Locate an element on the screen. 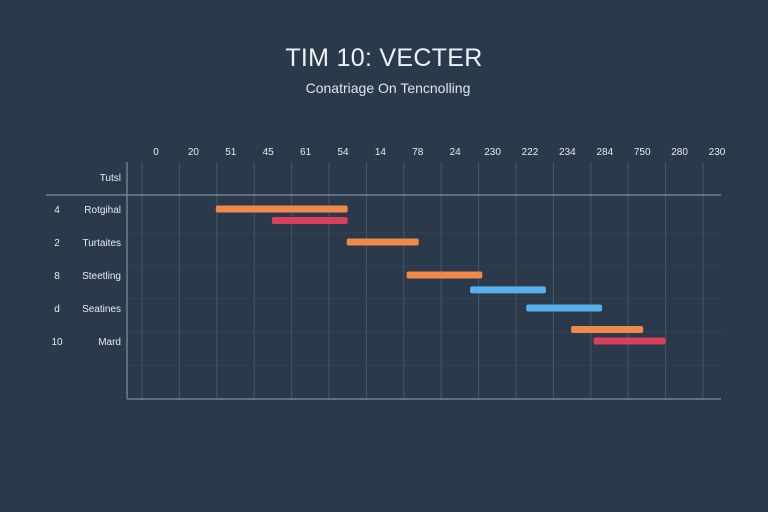 The width and height of the screenshot is (768, 512). row-number: 4 is located at coordinates (57, 210).